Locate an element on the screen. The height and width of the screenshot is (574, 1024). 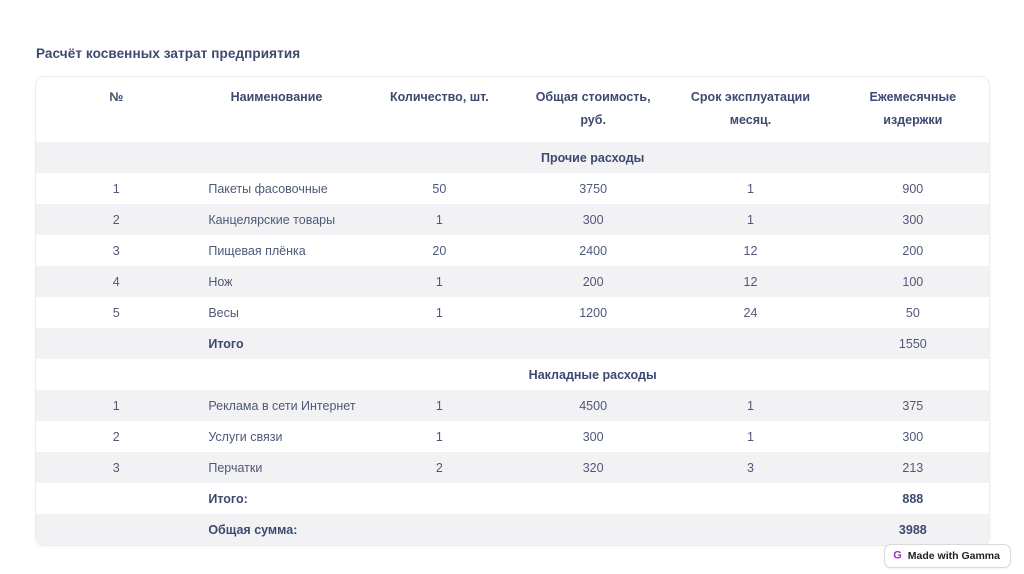
table-row: 4 Нож 1 200 12 100 is located at coordinates (512, 281).